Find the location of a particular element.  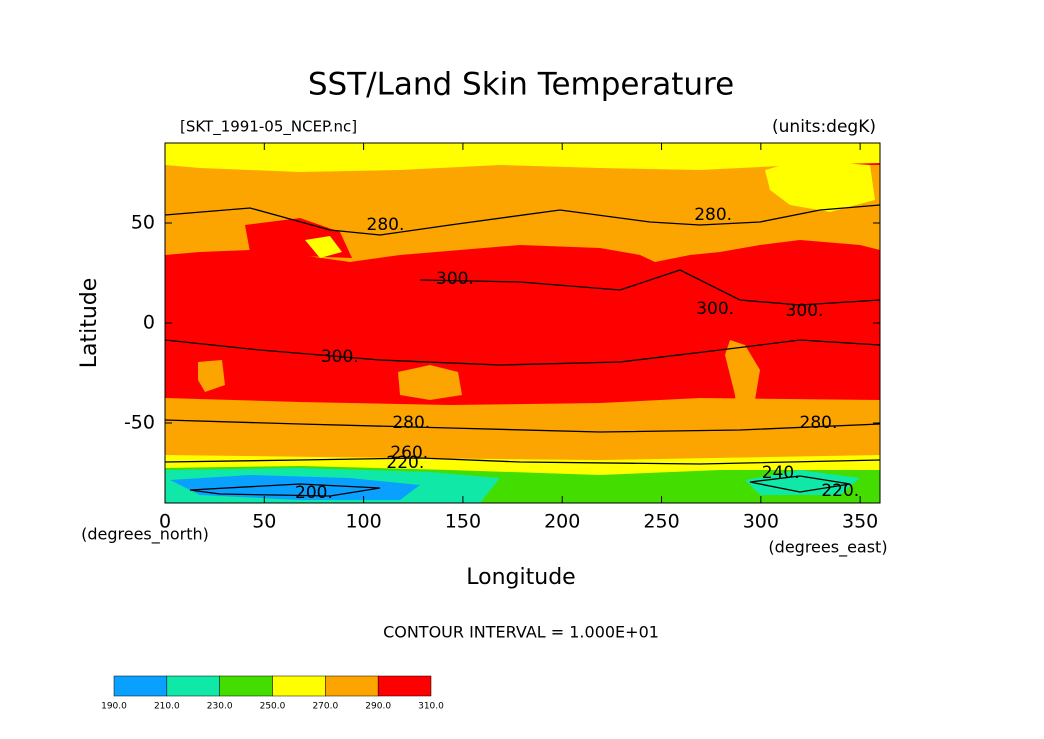

subtitle: [SKT_1991-05_NCEP.nc] is located at coordinates (268, 127).